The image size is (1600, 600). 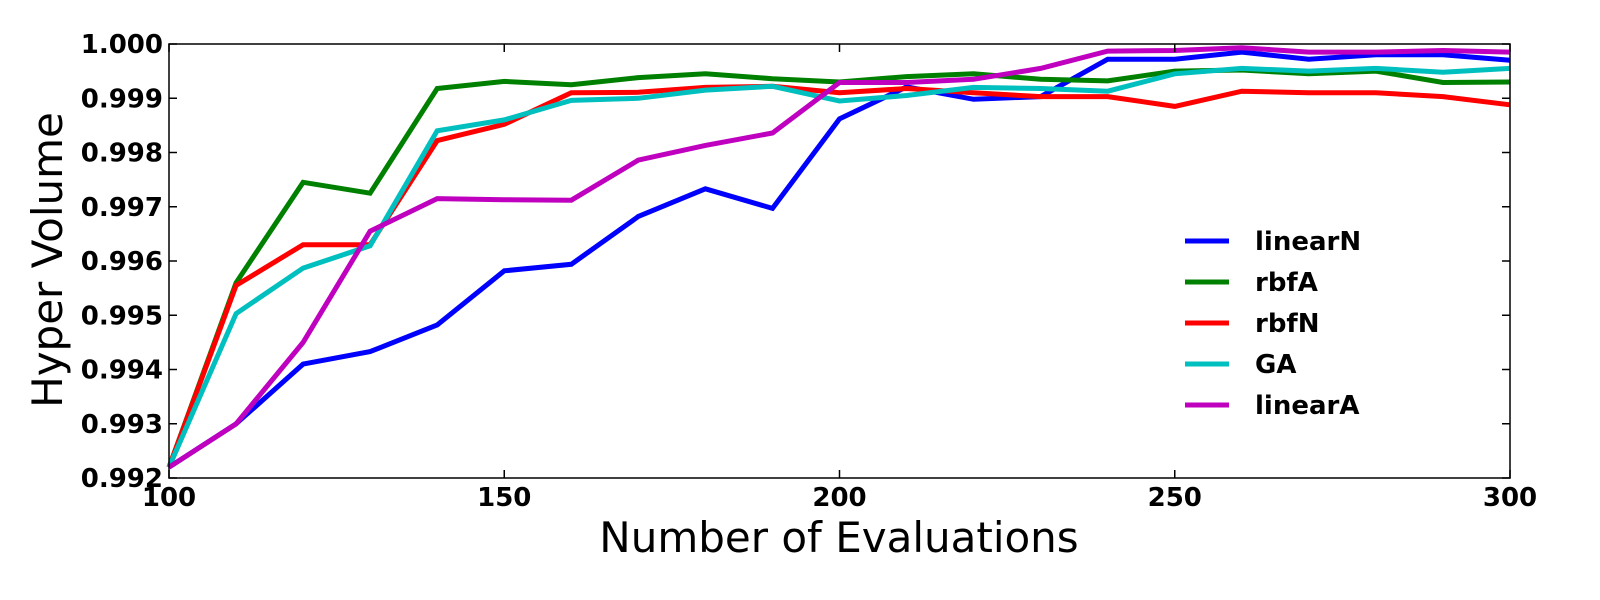 I want to click on legend-label-linearN: linearN, so click(x=1308, y=242).